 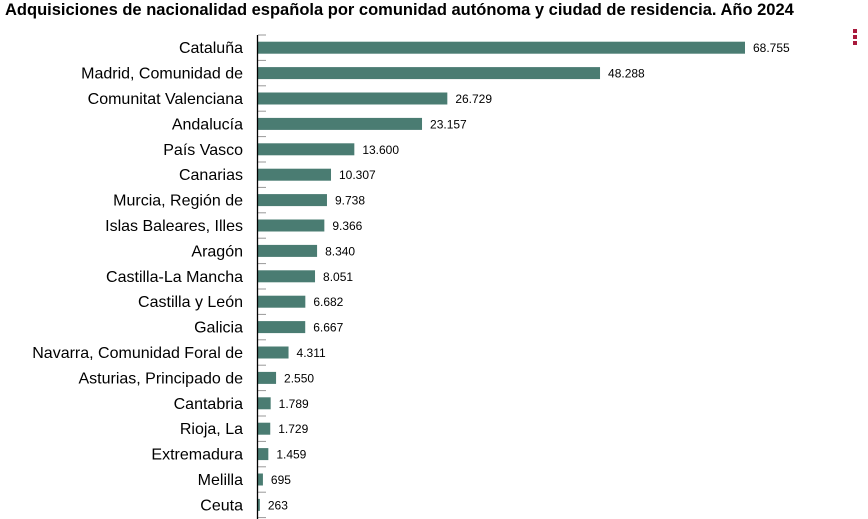 What do you see at coordinates (338, 277) in the screenshot?
I see `data-label: 8.051` at bounding box center [338, 277].